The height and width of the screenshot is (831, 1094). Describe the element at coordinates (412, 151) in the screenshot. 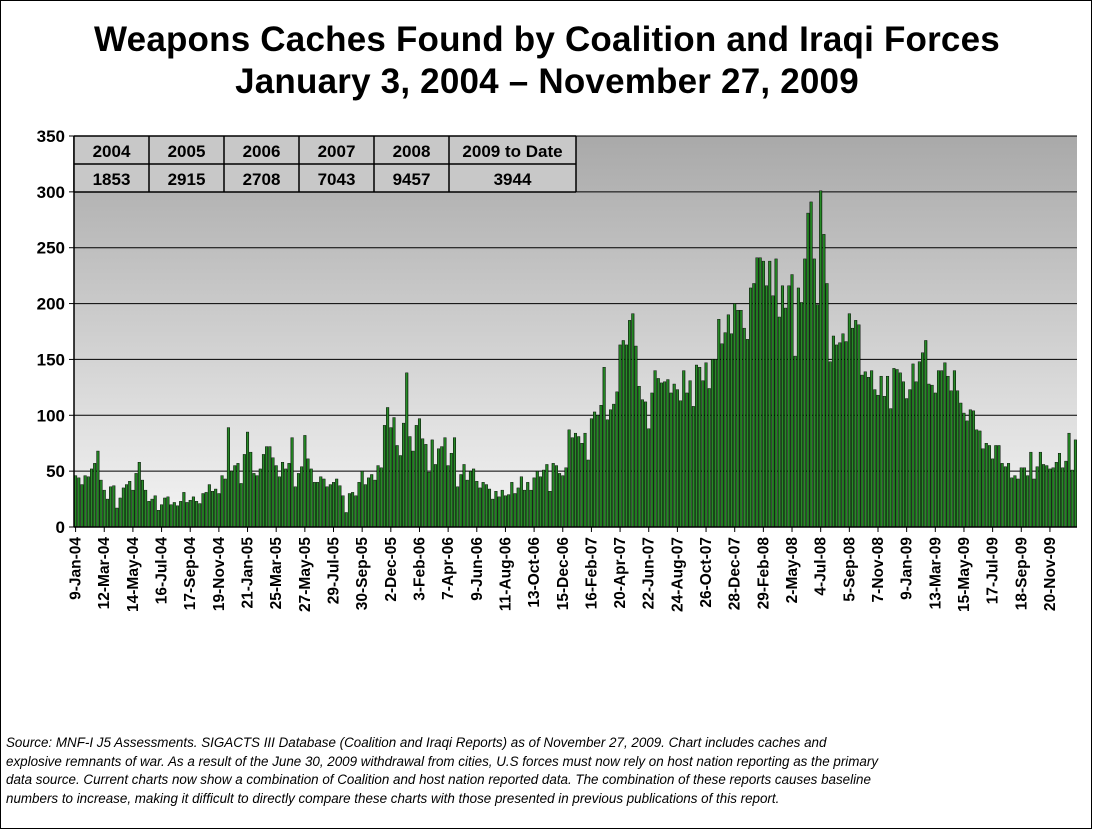

I see `table-year-header: 2008` at that location.